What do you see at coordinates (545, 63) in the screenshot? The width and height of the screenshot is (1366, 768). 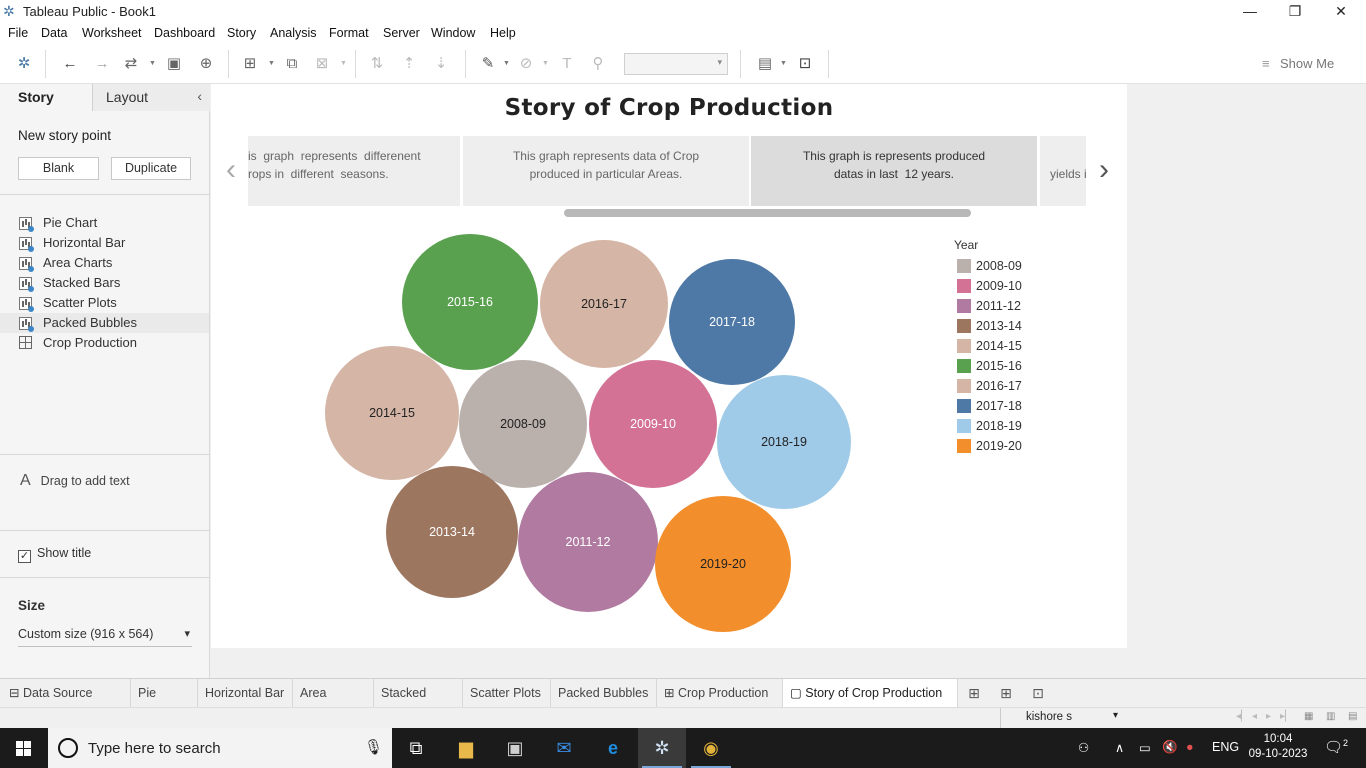 I see `group-dropdown-icon: ▼` at bounding box center [545, 63].